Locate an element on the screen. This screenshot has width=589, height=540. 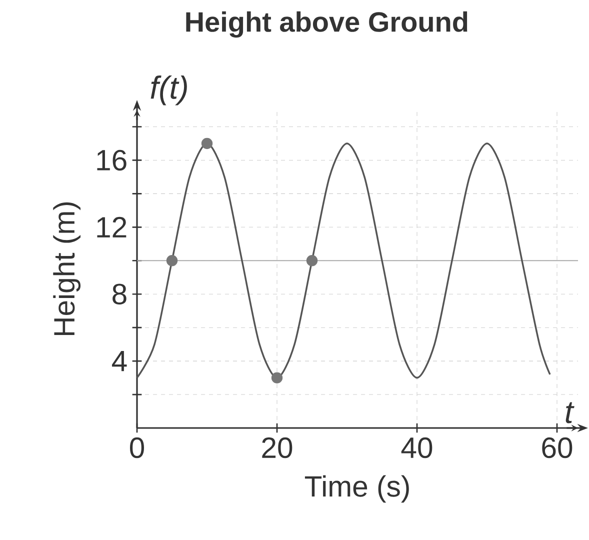
chart-title: Height above Ground is located at coordinates (327, 24).